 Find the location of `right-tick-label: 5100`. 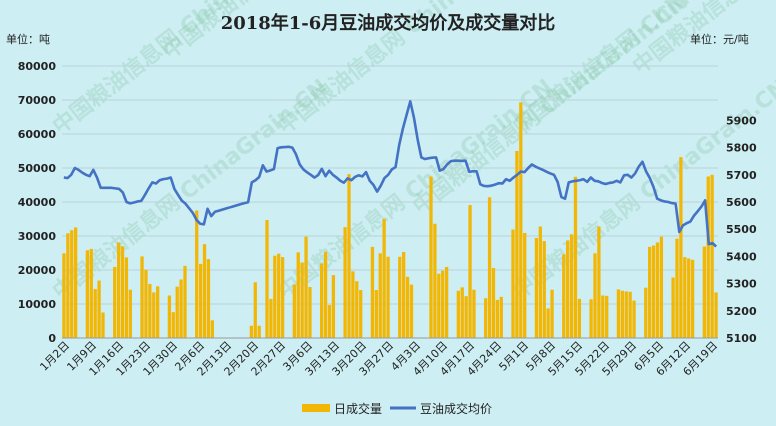

right-tick-label: 5100 is located at coordinates (741, 338).